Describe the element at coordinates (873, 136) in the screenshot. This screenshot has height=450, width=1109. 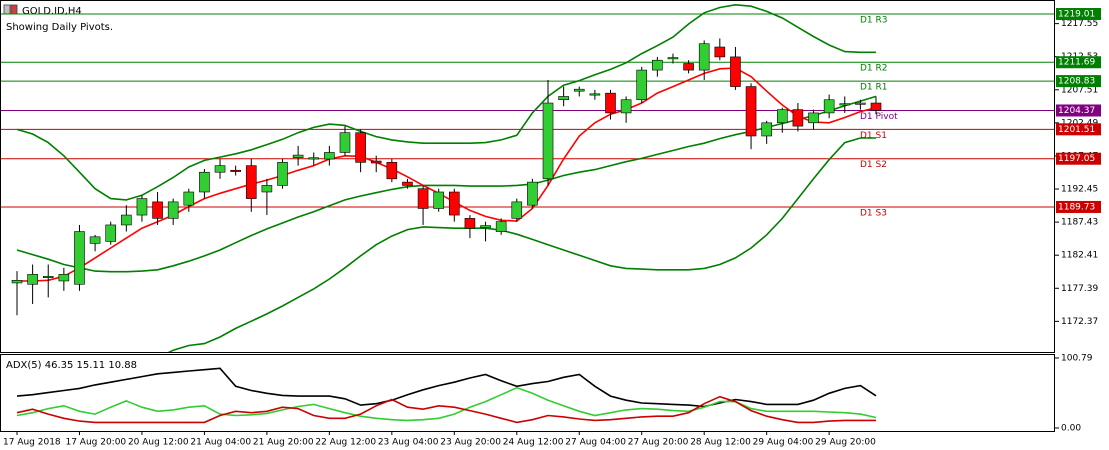
I see `pivot-name: D1 S1` at that location.